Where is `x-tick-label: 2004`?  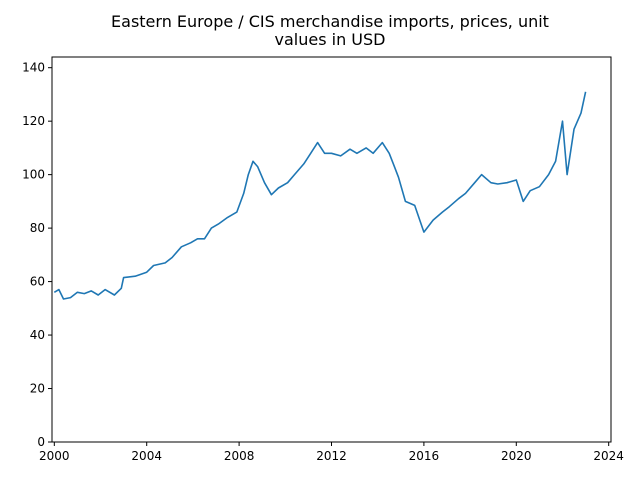 x-tick-label: 2004 is located at coordinates (146, 456).